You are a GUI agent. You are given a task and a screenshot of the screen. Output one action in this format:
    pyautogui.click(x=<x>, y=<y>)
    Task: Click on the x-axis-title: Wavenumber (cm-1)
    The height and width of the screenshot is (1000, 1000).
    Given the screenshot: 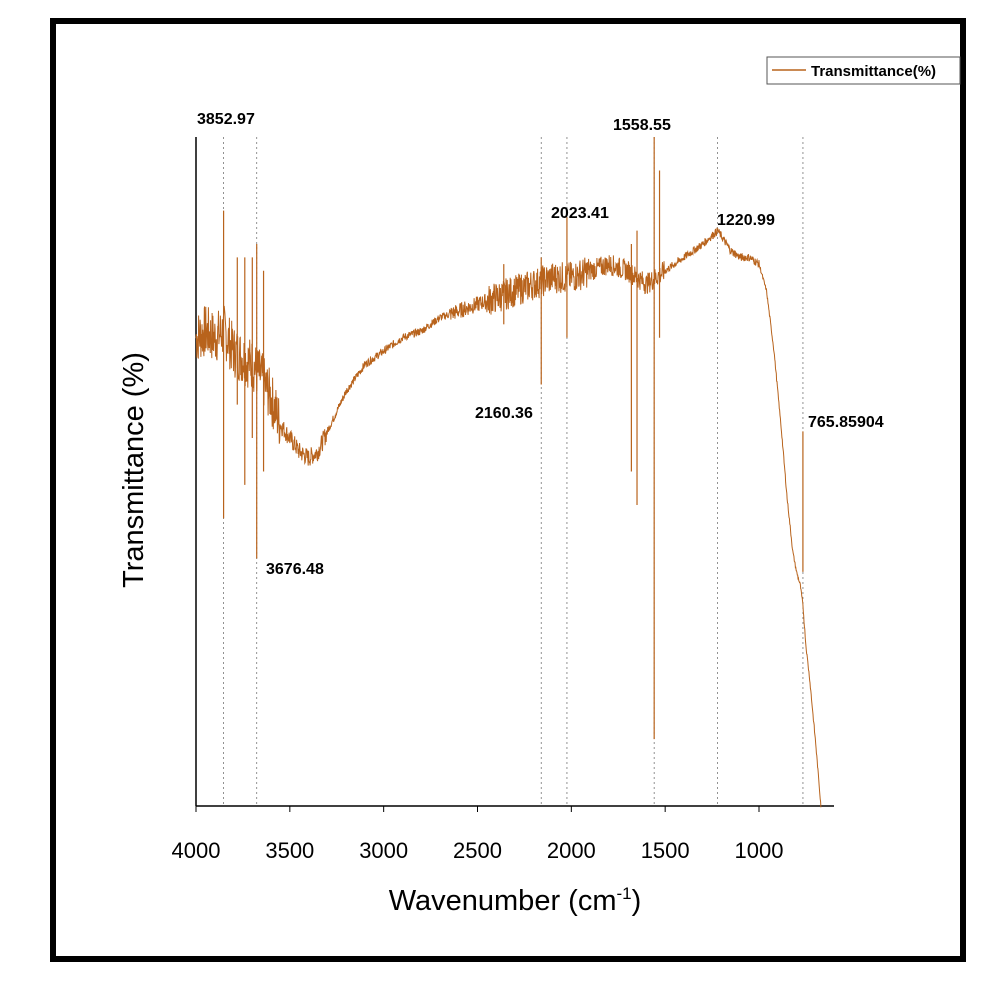 What is the action you would take?
    pyautogui.click(x=515, y=900)
    